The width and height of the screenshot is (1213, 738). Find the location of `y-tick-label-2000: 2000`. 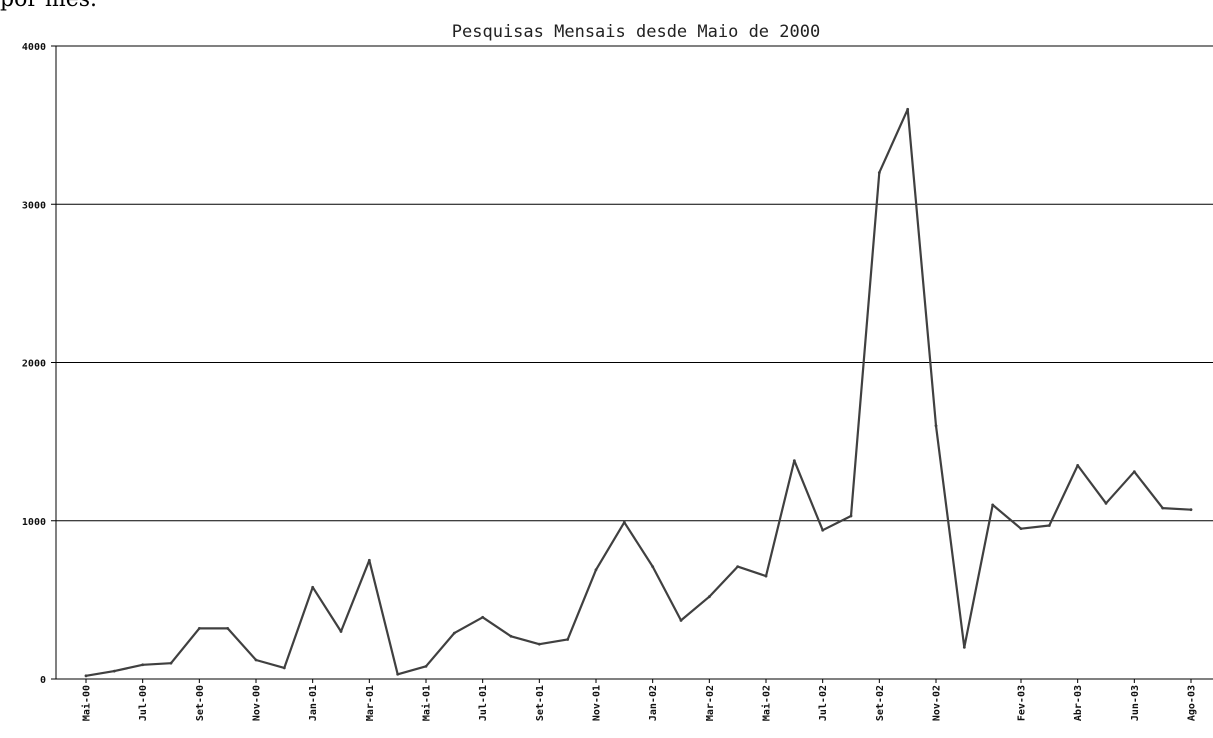

y-tick-label-2000: 2000 is located at coordinates (34, 364).